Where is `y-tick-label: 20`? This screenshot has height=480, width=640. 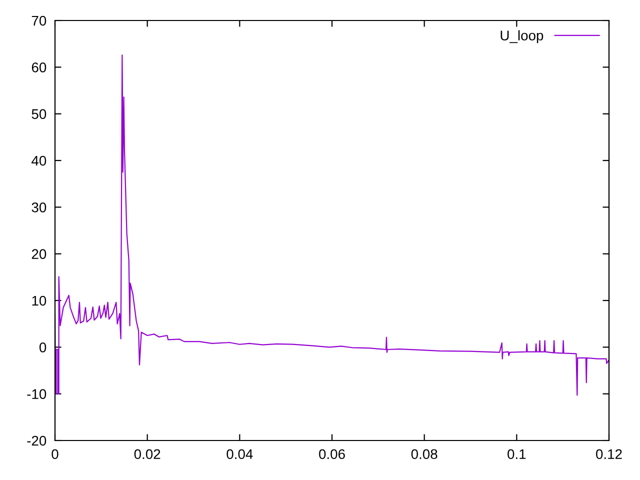 y-tick-label: 20 is located at coordinates (39, 254).